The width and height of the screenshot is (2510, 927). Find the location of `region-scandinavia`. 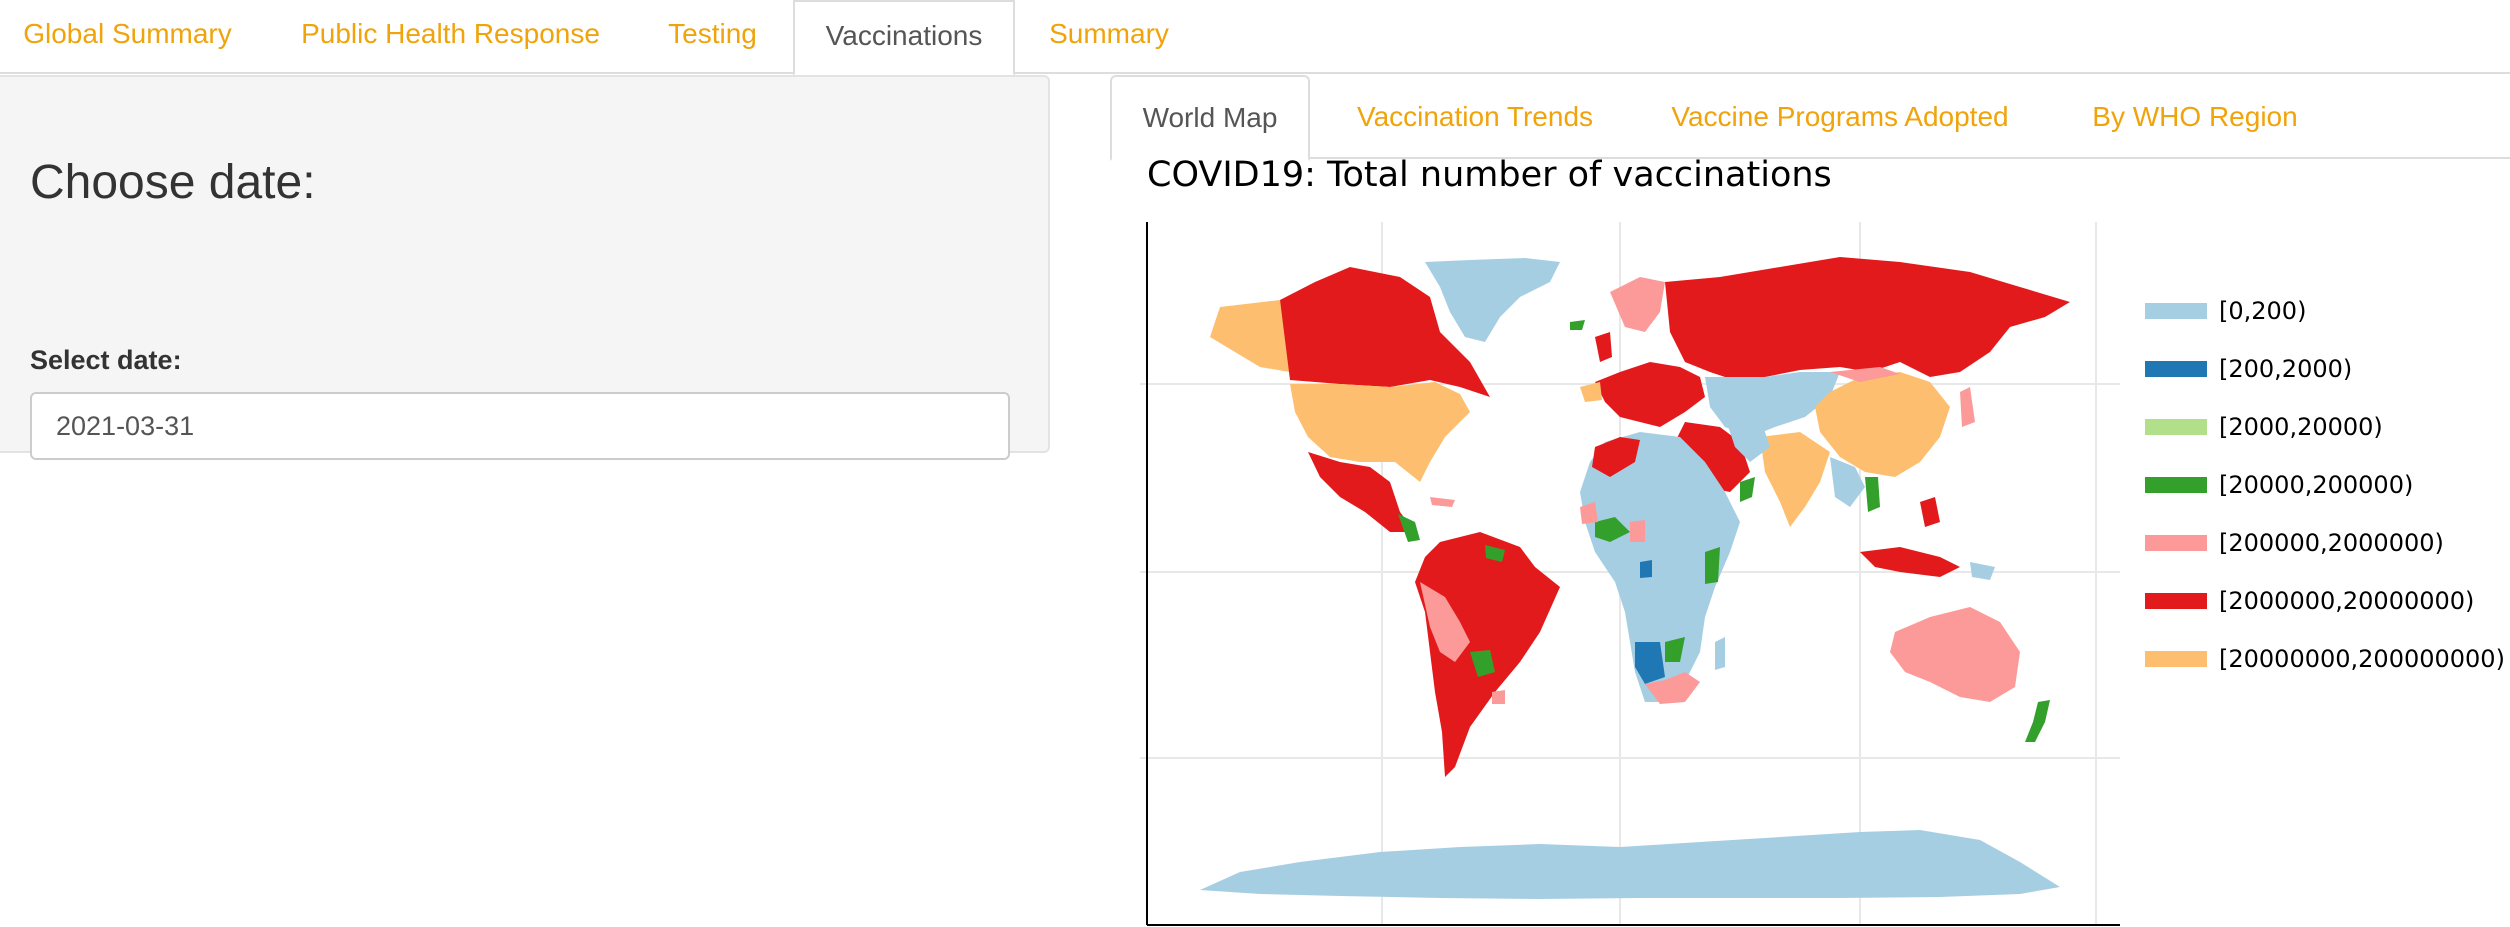

region-scandinavia is located at coordinates (1637, 304).